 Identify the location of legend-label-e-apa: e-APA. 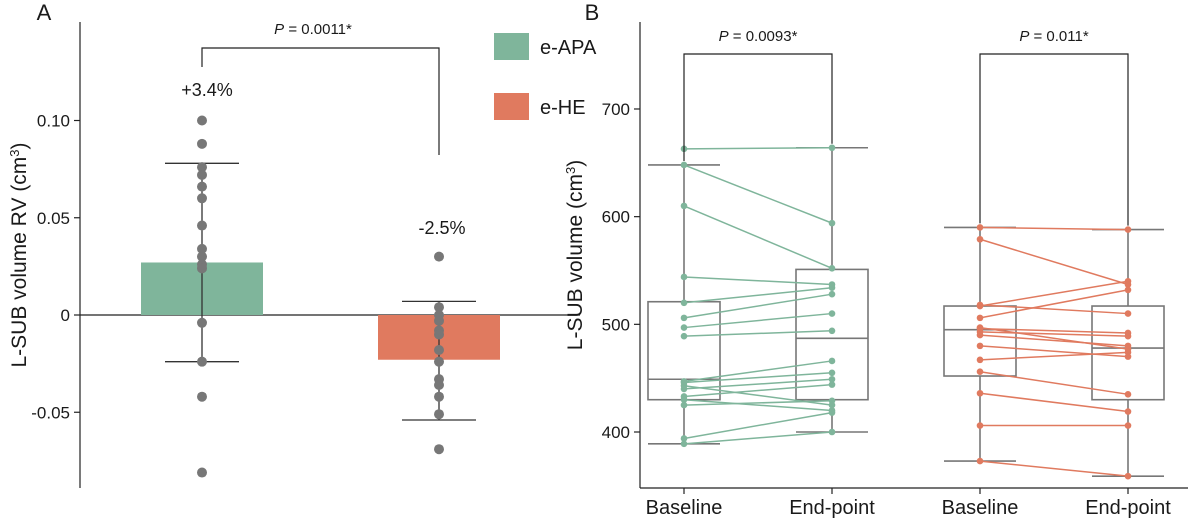
(568, 48).